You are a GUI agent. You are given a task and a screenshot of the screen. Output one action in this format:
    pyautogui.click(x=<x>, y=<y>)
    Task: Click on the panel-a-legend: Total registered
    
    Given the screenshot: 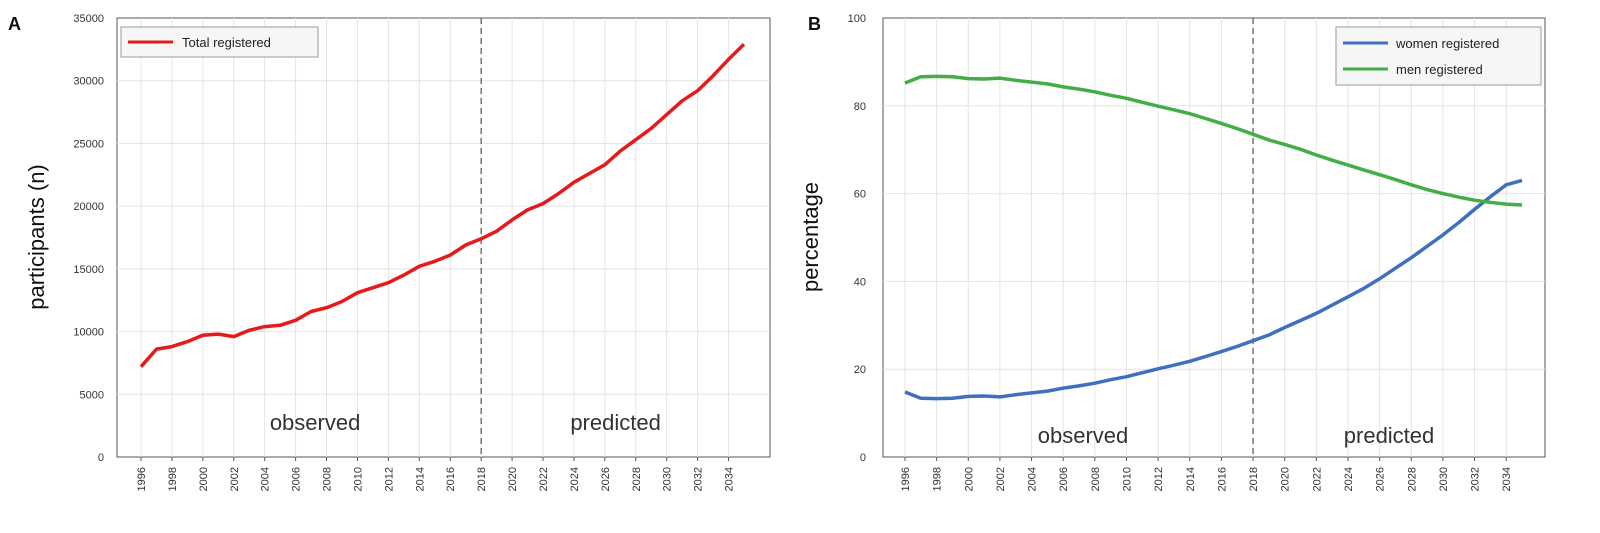 What is the action you would take?
    pyautogui.click(x=219, y=42)
    